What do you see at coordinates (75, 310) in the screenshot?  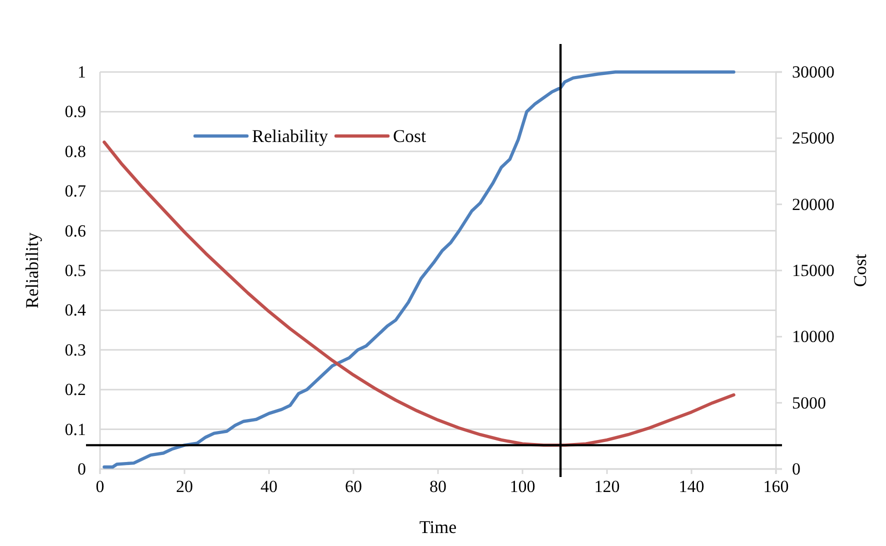 I see `y-tick-label: 0.4` at bounding box center [75, 310].